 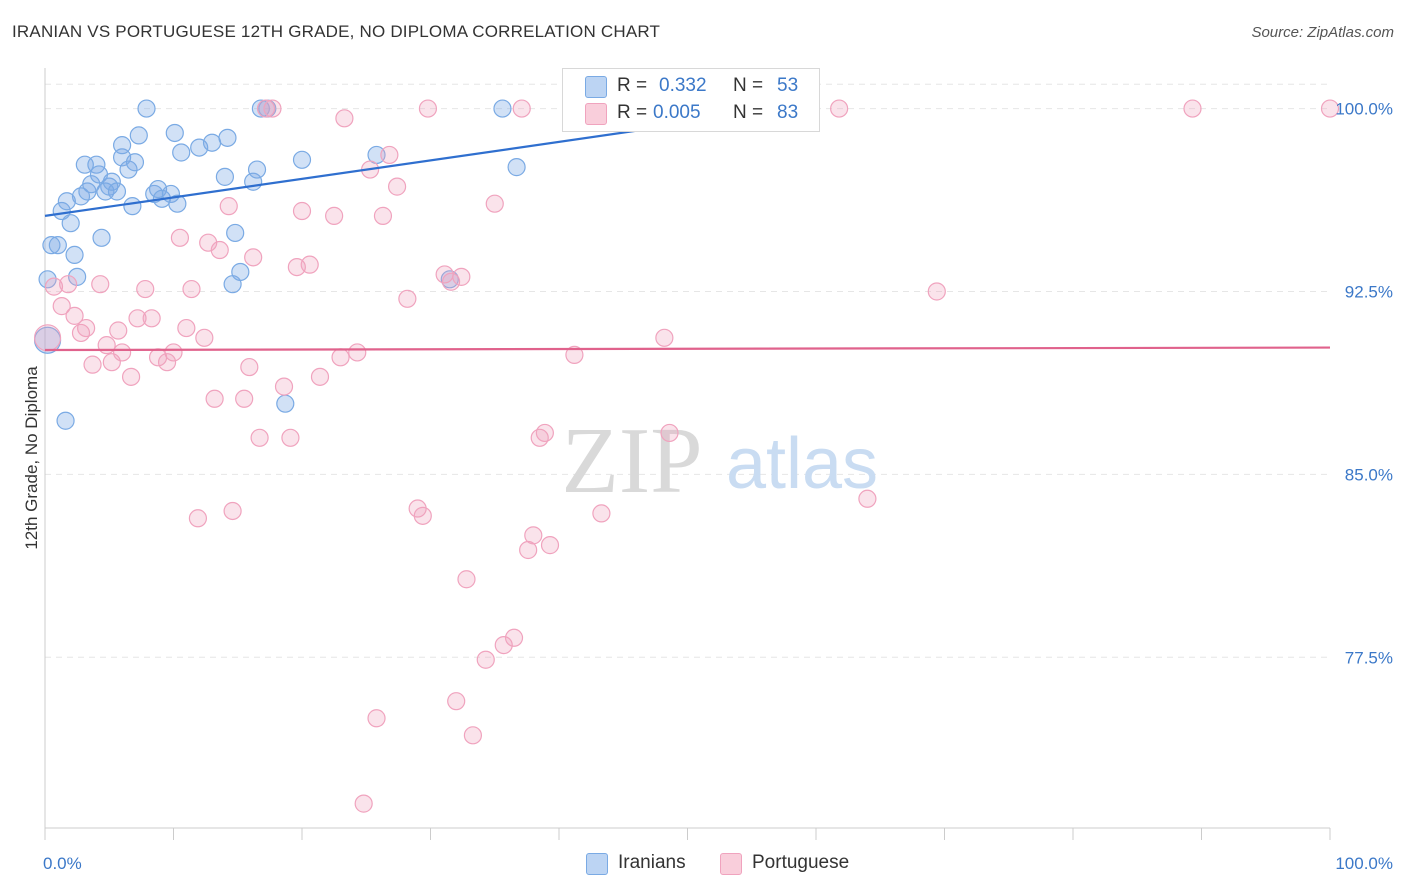 What do you see at coordinates (788, 85) in the screenshot?
I see `iranians-n-value: 53` at bounding box center [788, 85].